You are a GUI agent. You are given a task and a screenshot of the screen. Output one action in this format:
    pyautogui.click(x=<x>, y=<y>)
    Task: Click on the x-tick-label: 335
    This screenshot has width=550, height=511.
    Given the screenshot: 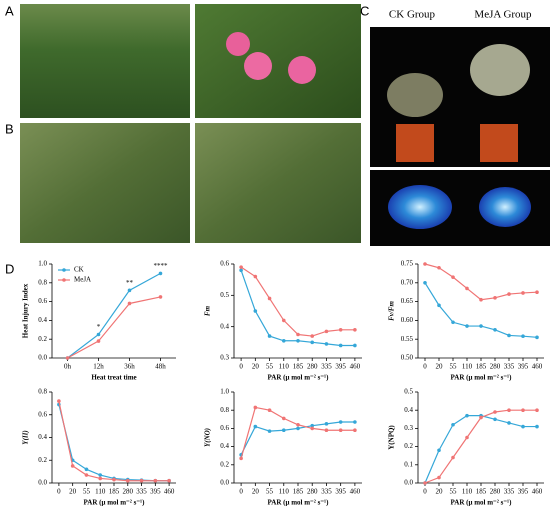 What is the action you would take?
    pyautogui.click(x=326, y=367)
    